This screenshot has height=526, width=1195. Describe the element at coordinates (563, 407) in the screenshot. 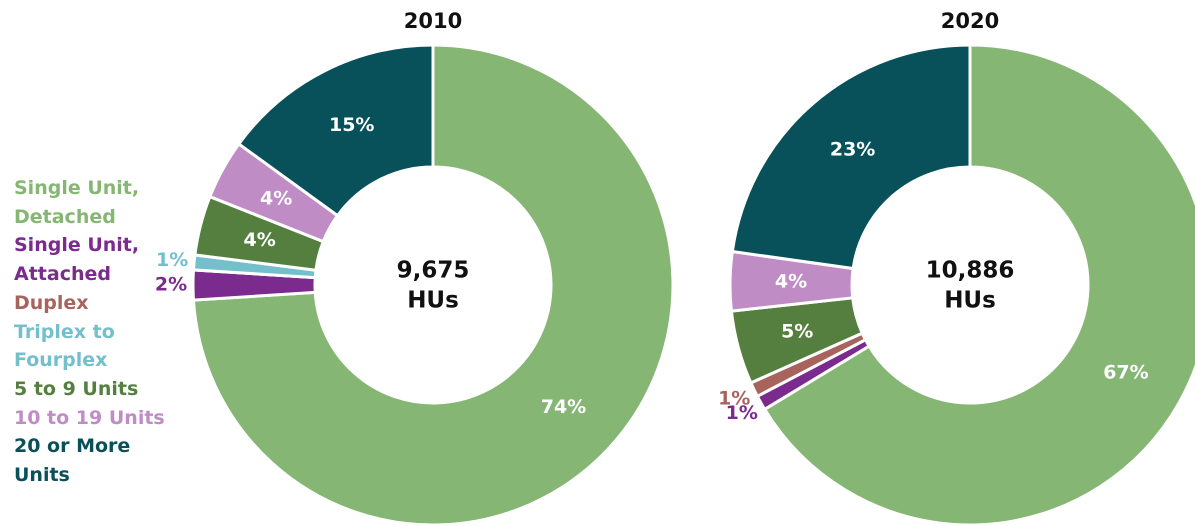

I see `data-label: 74%` at that location.